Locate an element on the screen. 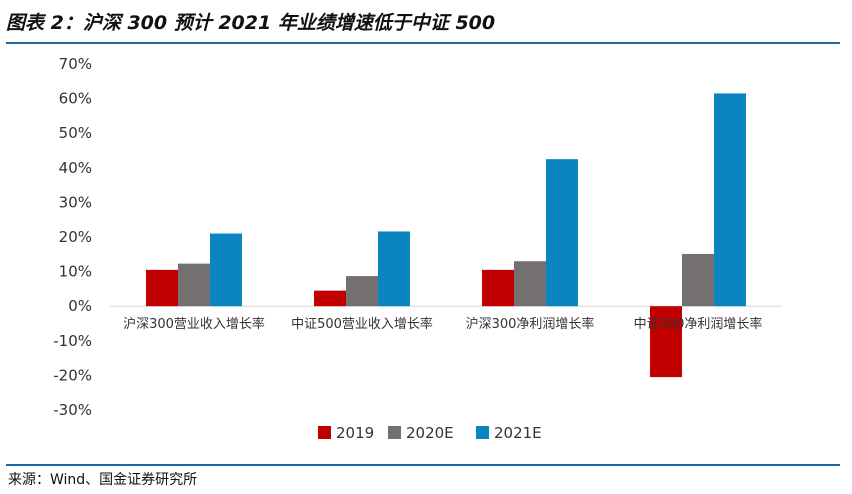 The width and height of the screenshot is (852, 494). y-tick-label: -10% is located at coordinates (72, 341).